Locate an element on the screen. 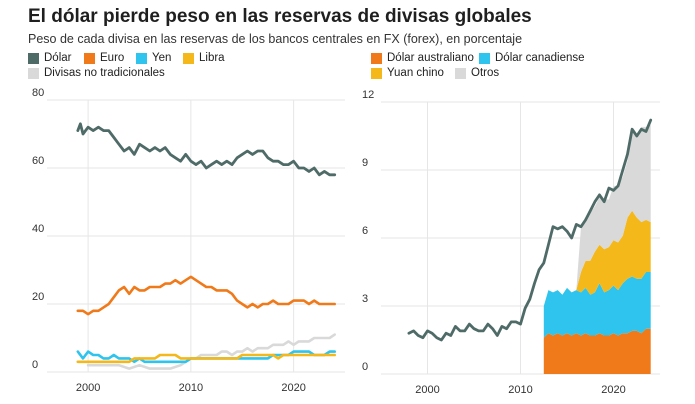 This screenshot has width=695, height=404. y-tick-label: 12 is located at coordinates (368, 95).